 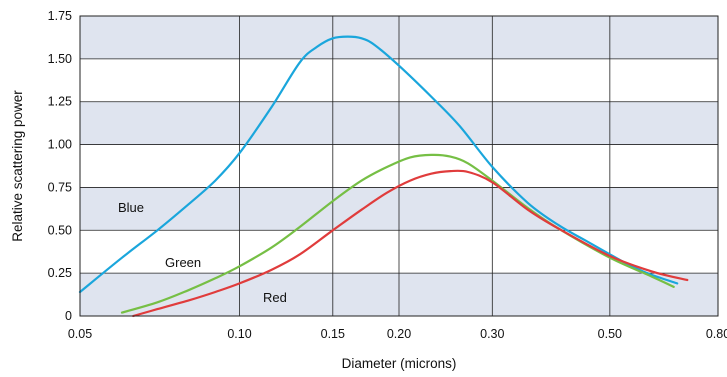 What do you see at coordinates (716, 334) in the screenshot?
I see `x-tick-label: 0.80` at bounding box center [716, 334].